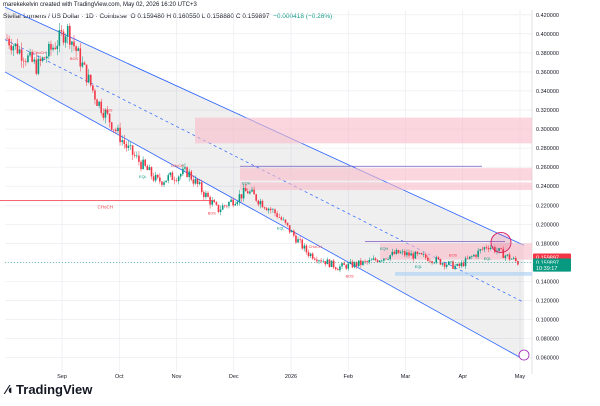  What do you see at coordinates (520, 377) in the screenshot?
I see `x-tick-label: May` at bounding box center [520, 377].